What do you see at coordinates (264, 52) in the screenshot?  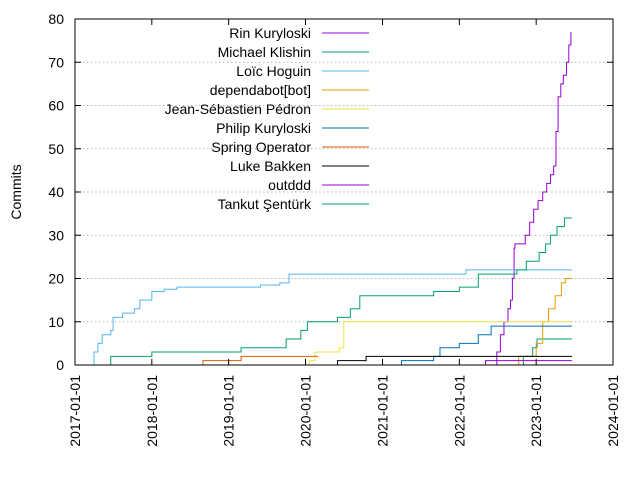 I see `legend-label: Michael Klishin` at bounding box center [264, 52].